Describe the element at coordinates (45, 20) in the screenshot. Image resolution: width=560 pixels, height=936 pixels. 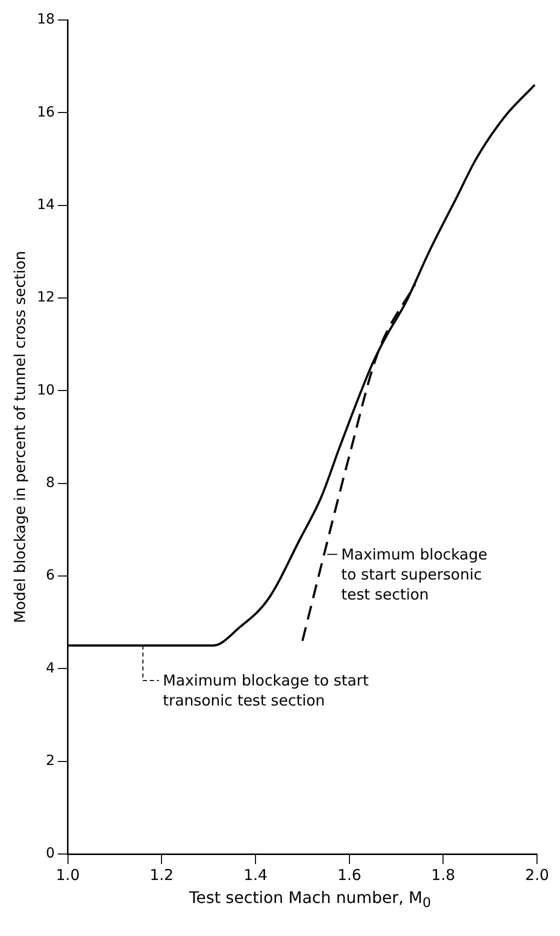
I see `y-tick-label: 18` at that location.